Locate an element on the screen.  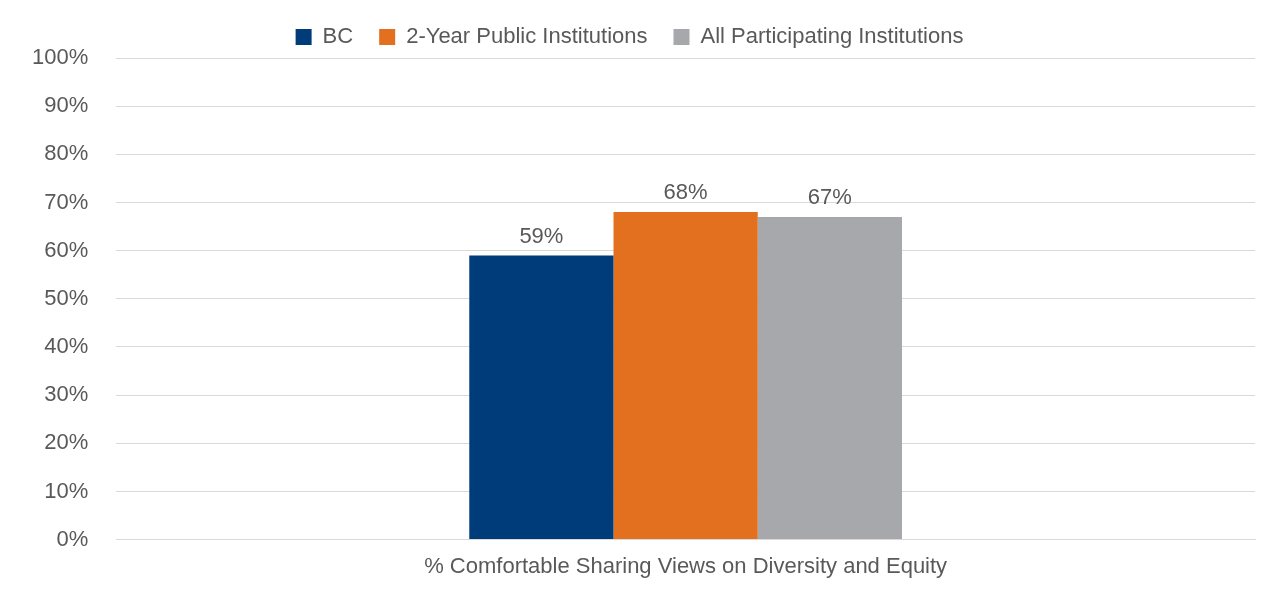
data-label: 59% is located at coordinates (541, 235).